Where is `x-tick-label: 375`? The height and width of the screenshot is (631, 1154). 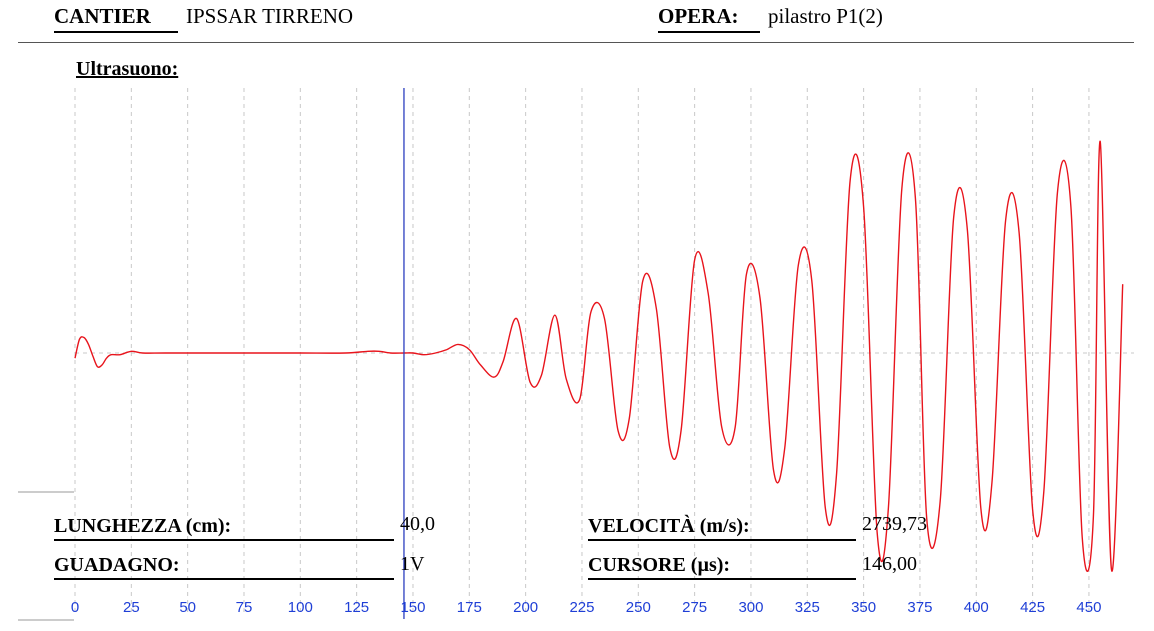
x-tick-label: 375 is located at coordinates (919, 607).